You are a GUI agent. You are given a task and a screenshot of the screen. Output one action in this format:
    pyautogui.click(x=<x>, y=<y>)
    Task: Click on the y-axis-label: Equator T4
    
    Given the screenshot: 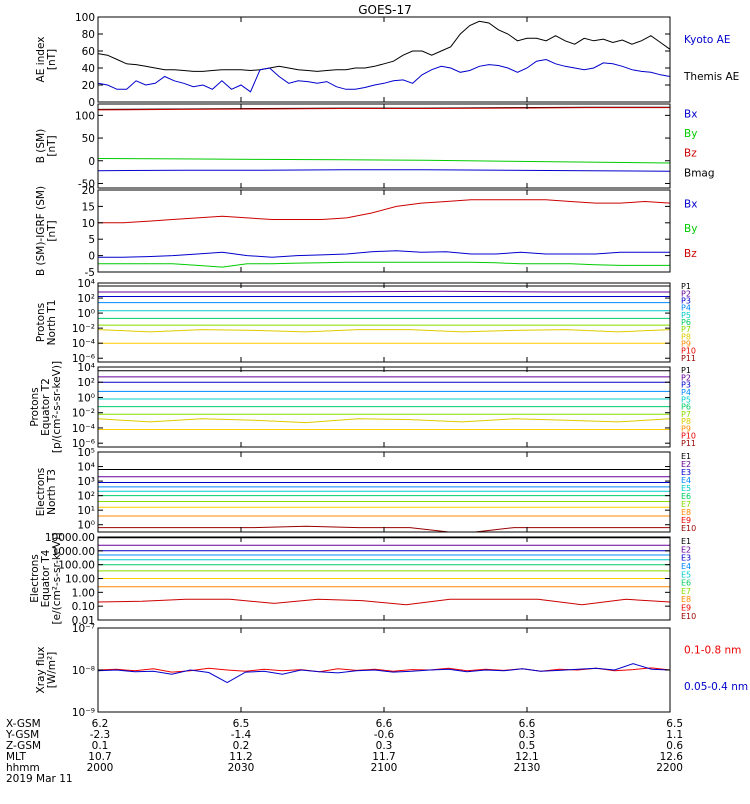 What is the action you would take?
    pyautogui.click(x=46, y=578)
    